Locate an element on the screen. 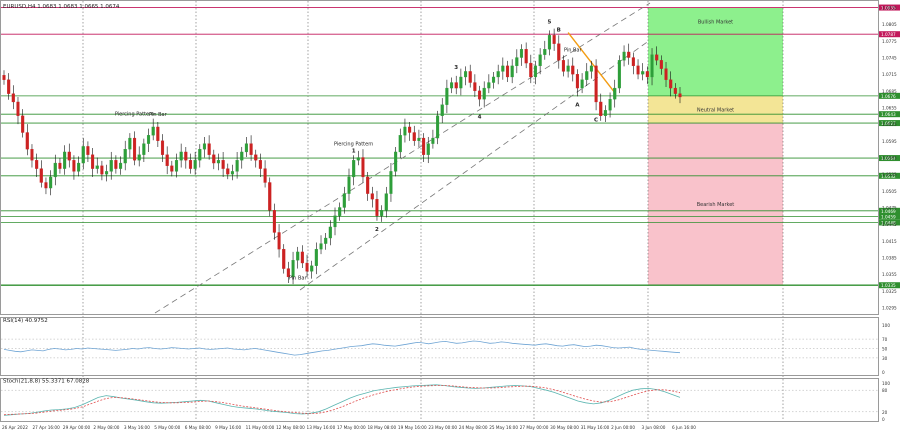  price-level-tag-label: 1.0532 is located at coordinates (888, 176).